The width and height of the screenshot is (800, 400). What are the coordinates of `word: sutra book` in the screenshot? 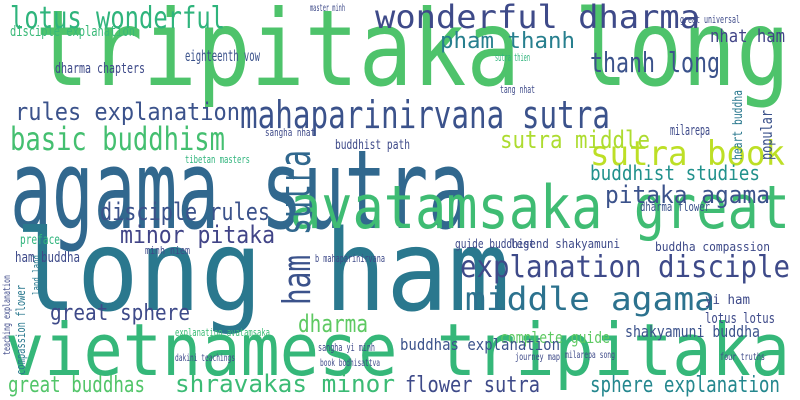 It's located at (687, 154).